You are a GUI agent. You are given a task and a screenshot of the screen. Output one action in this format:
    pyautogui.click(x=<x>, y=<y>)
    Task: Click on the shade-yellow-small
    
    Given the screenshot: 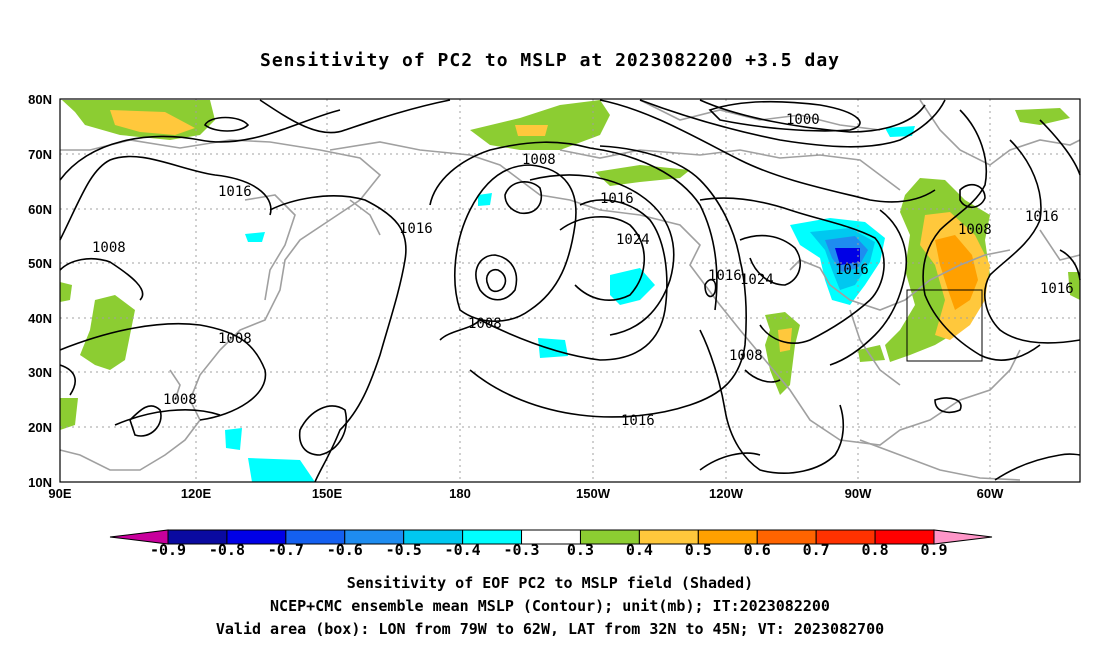 What is the action you would take?
    pyautogui.click(x=531, y=130)
    